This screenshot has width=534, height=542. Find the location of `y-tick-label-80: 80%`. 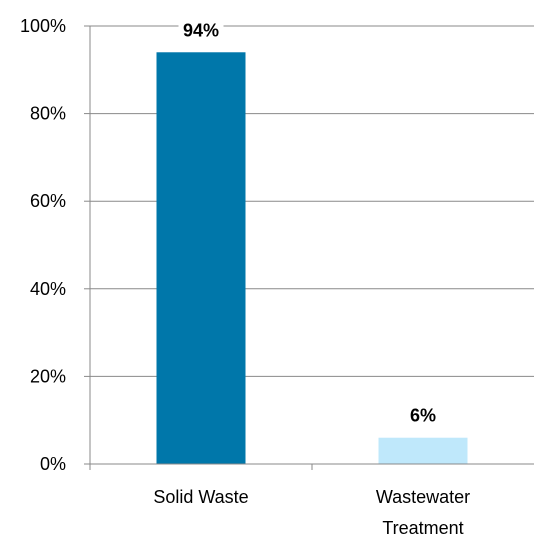

y-tick-label-80: 80% is located at coordinates (48, 114).